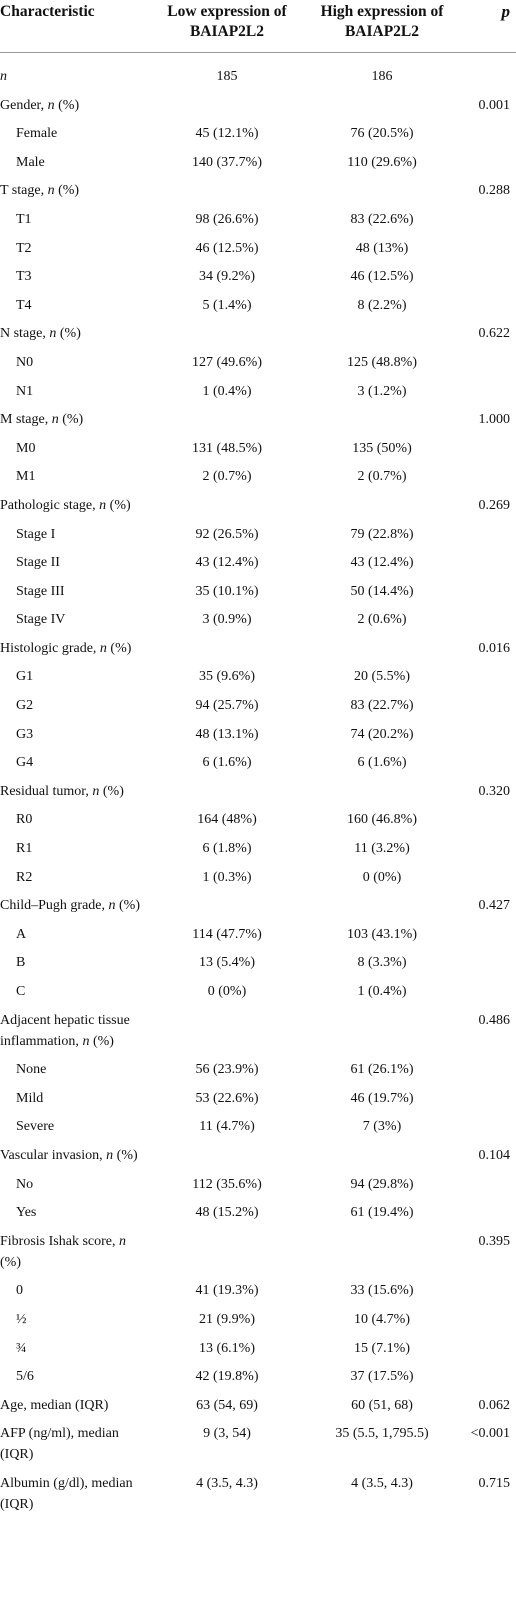 This screenshot has width=516, height=1608. What do you see at coordinates (227, 134) in the screenshot?
I see `cell: 45 (12.1%)` at bounding box center [227, 134].